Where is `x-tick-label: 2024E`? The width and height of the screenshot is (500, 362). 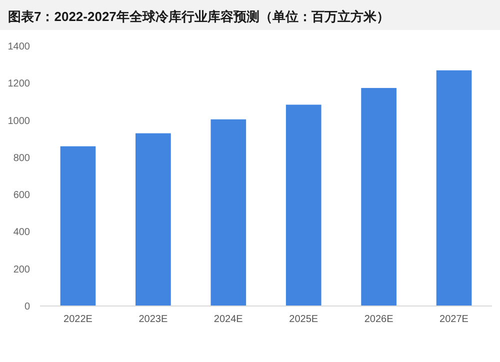 x-tick-label: 2024E is located at coordinates (229, 319).